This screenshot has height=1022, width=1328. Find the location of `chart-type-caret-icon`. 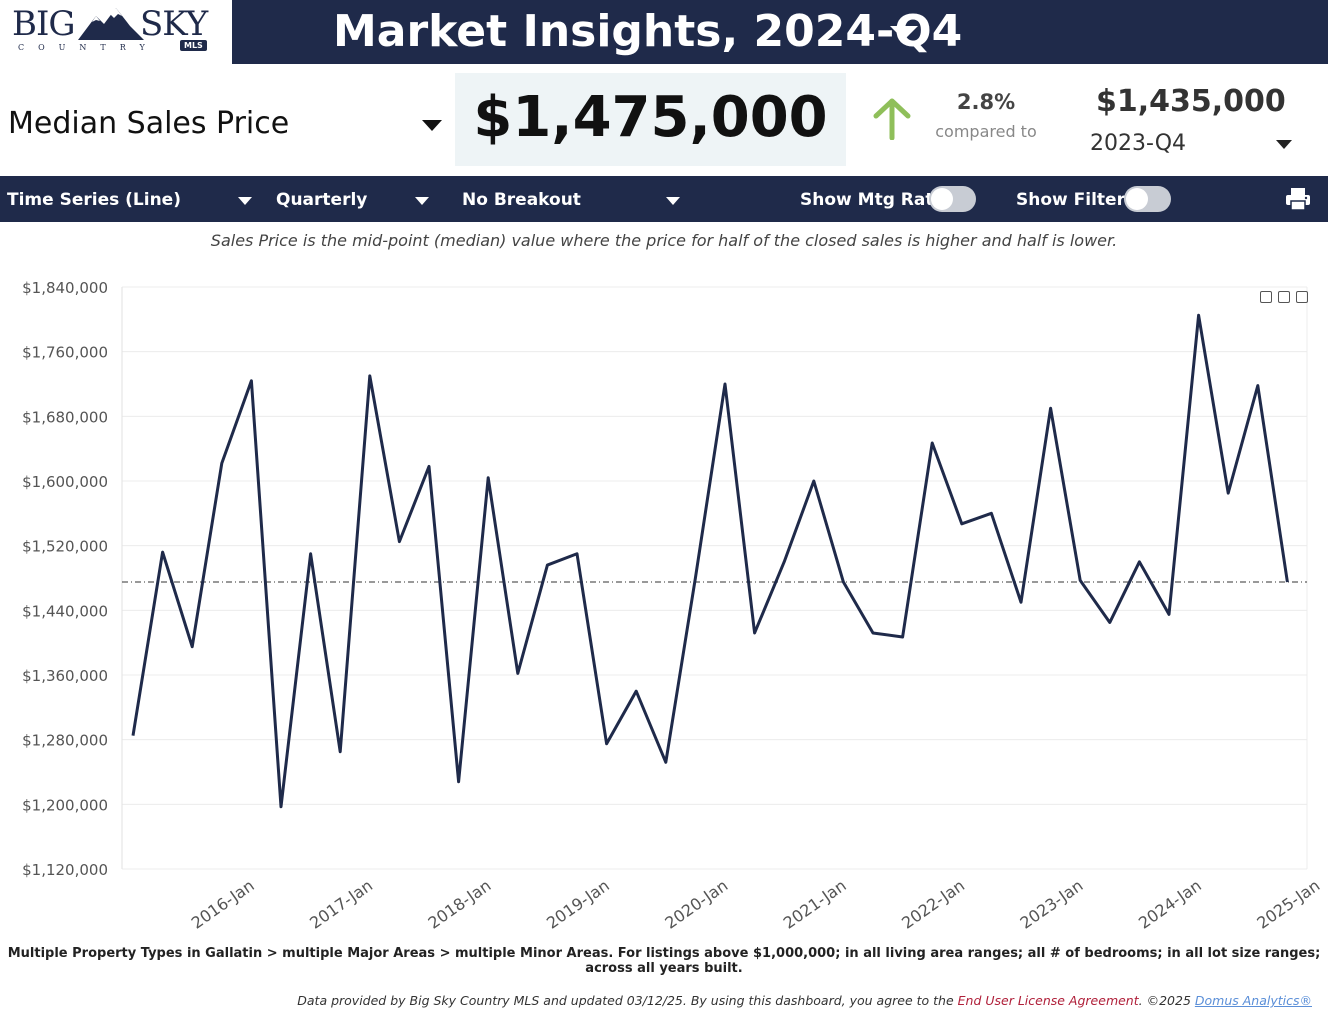

chart-type-caret-icon is located at coordinates (245, 201).